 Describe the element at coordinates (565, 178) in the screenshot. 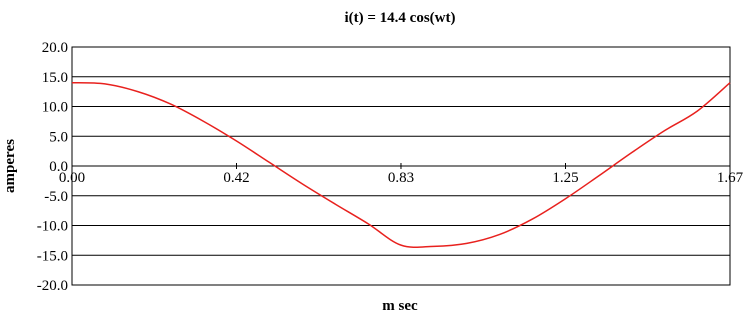

I see `x-tick-label: 1.25` at that location.